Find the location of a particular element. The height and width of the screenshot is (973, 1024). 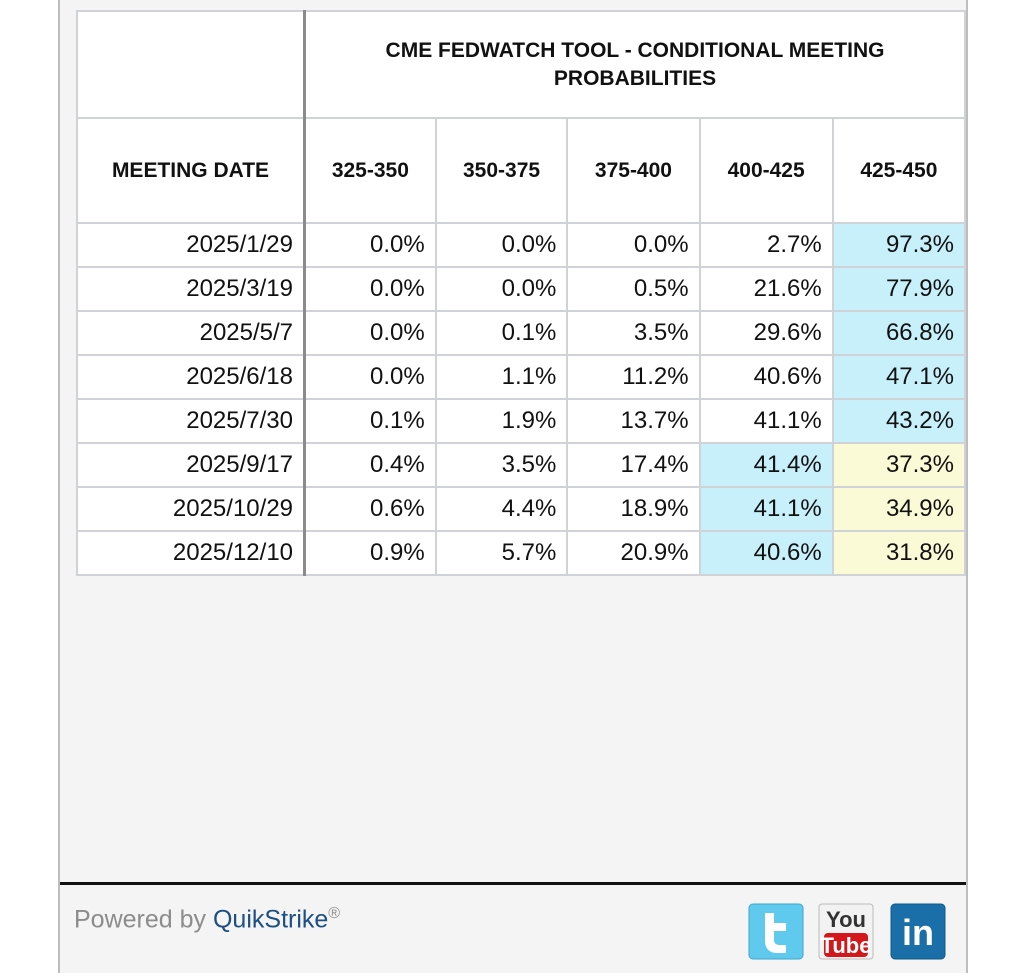

probability-cell: 34.9% is located at coordinates (899, 509).